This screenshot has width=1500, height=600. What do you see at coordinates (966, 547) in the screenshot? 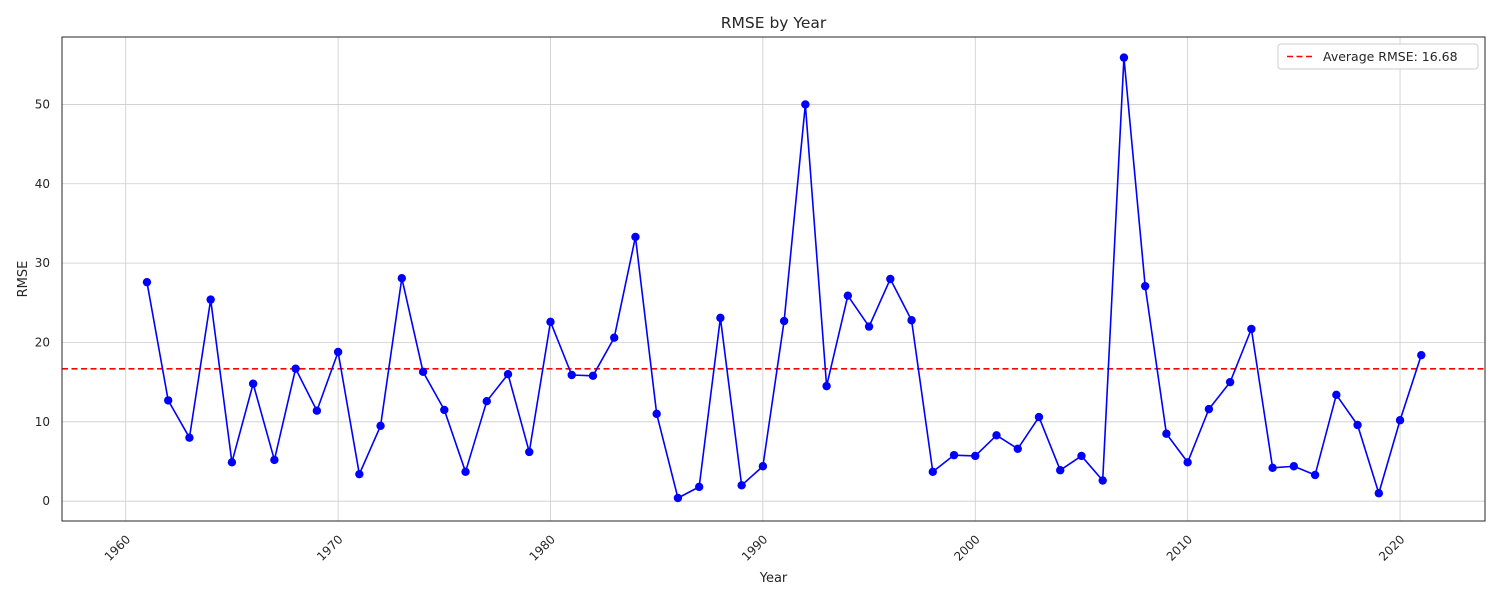
I see `x-tick-label: 2000` at bounding box center [966, 547].